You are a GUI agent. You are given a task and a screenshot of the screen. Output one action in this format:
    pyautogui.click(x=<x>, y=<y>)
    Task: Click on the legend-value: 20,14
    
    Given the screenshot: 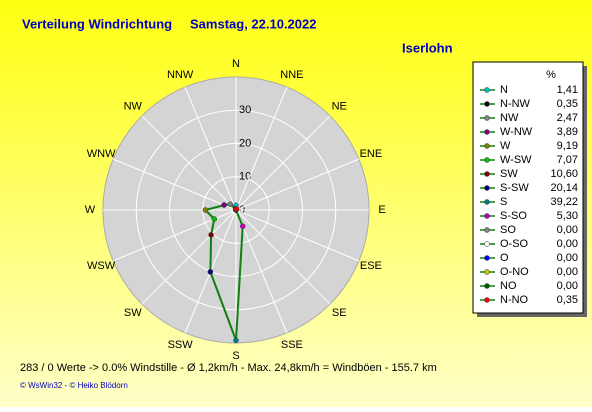 What is the action you would take?
    pyautogui.click(x=564, y=188)
    